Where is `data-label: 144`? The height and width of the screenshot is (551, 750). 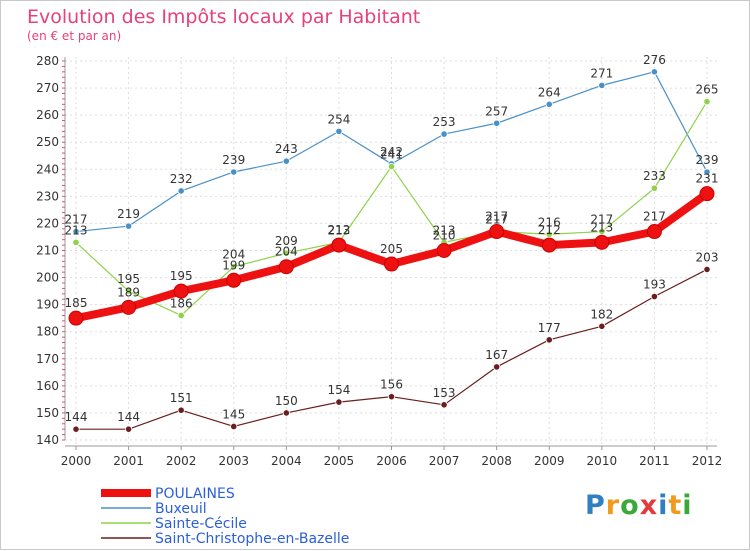 data-label: 144 is located at coordinates (76, 417).